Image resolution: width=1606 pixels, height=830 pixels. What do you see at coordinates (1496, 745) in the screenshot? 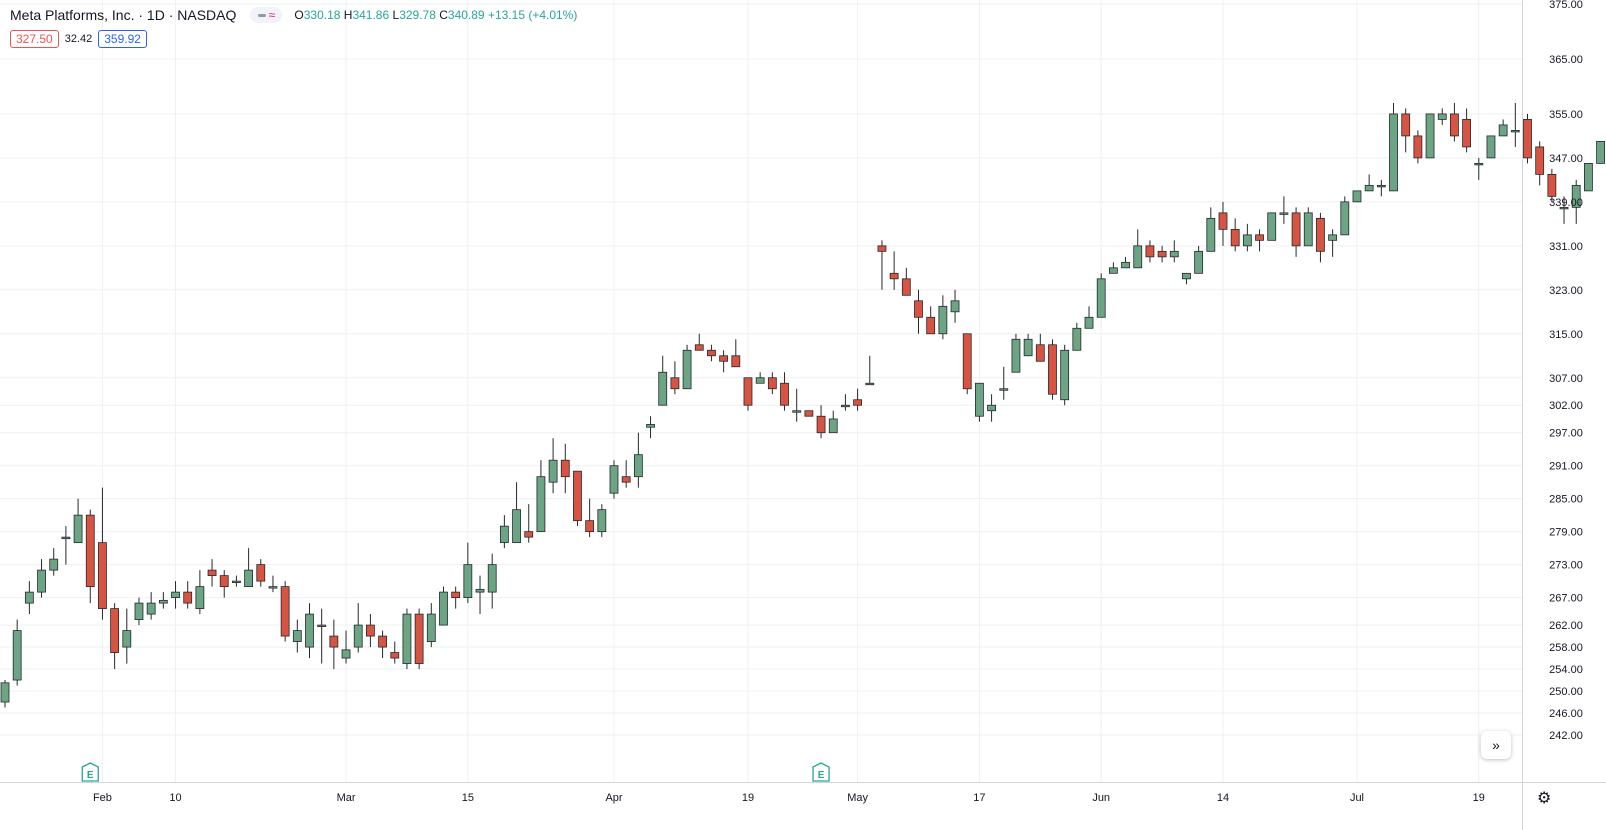
I see `scroll-to-realtime-button: »` at bounding box center [1496, 745].